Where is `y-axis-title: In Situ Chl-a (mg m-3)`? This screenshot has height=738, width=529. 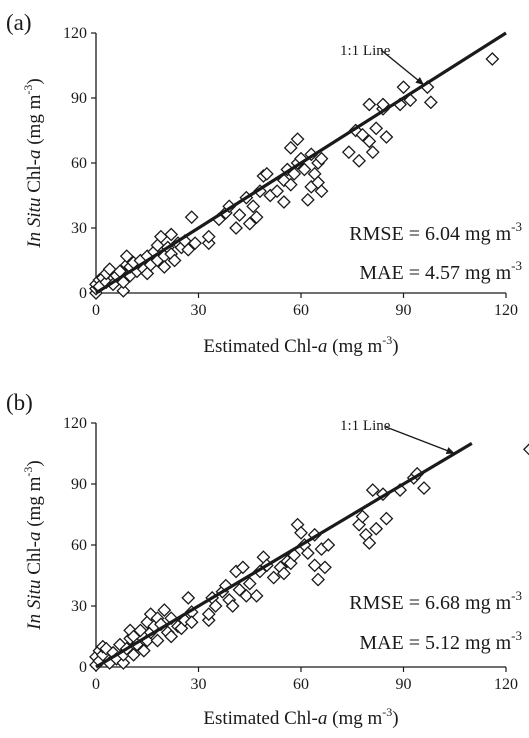 y-axis-title: In Situ Chl-a (mg m-3) is located at coordinates (33, 545).